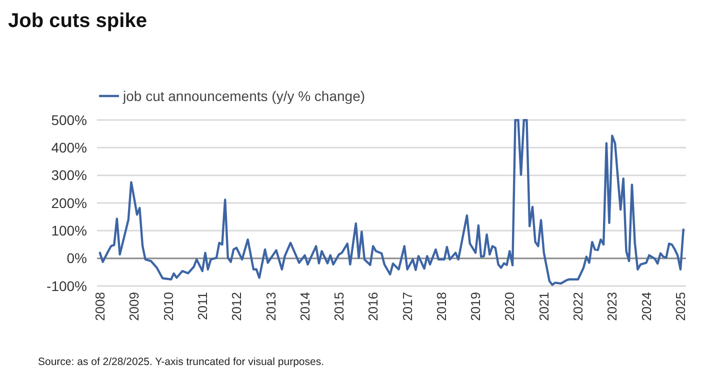  What do you see at coordinates (373, 306) in the screenshot?
I see `x-tick-label: 2016` at bounding box center [373, 306].